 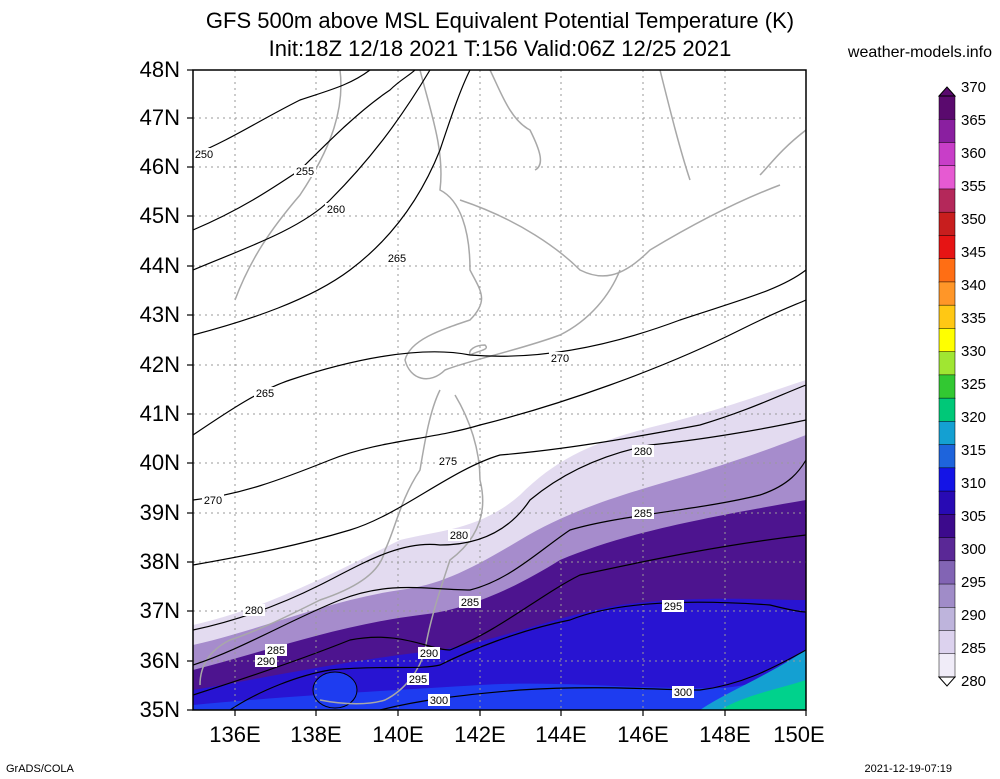 I want to click on colorbar-label: 370, so click(x=974, y=87).